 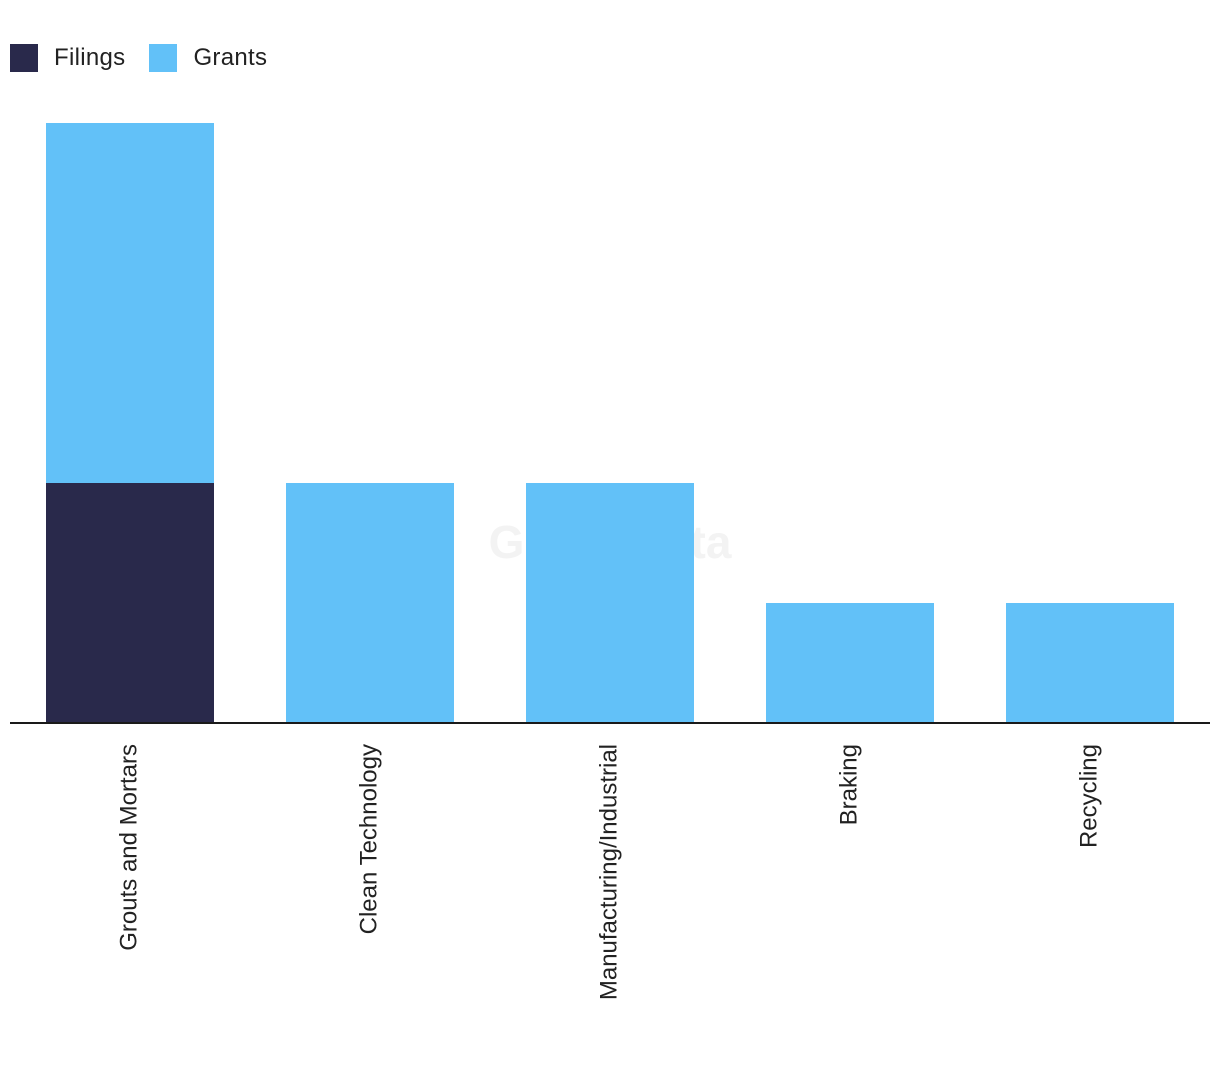 I want to click on chart-legend: Filings Grants, so click(x=138, y=58).